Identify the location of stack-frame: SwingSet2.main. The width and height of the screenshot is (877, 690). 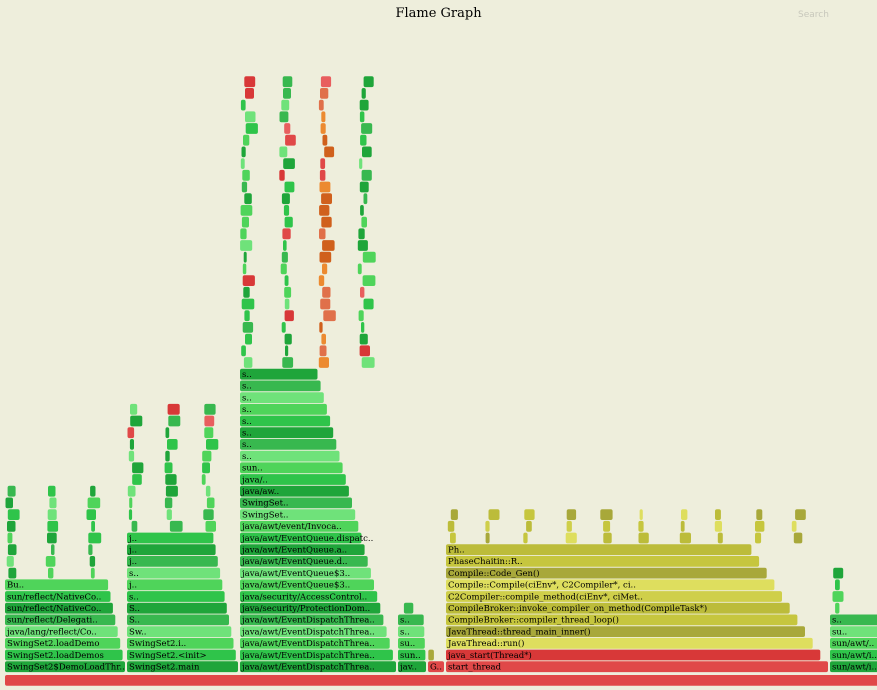
(182, 667).